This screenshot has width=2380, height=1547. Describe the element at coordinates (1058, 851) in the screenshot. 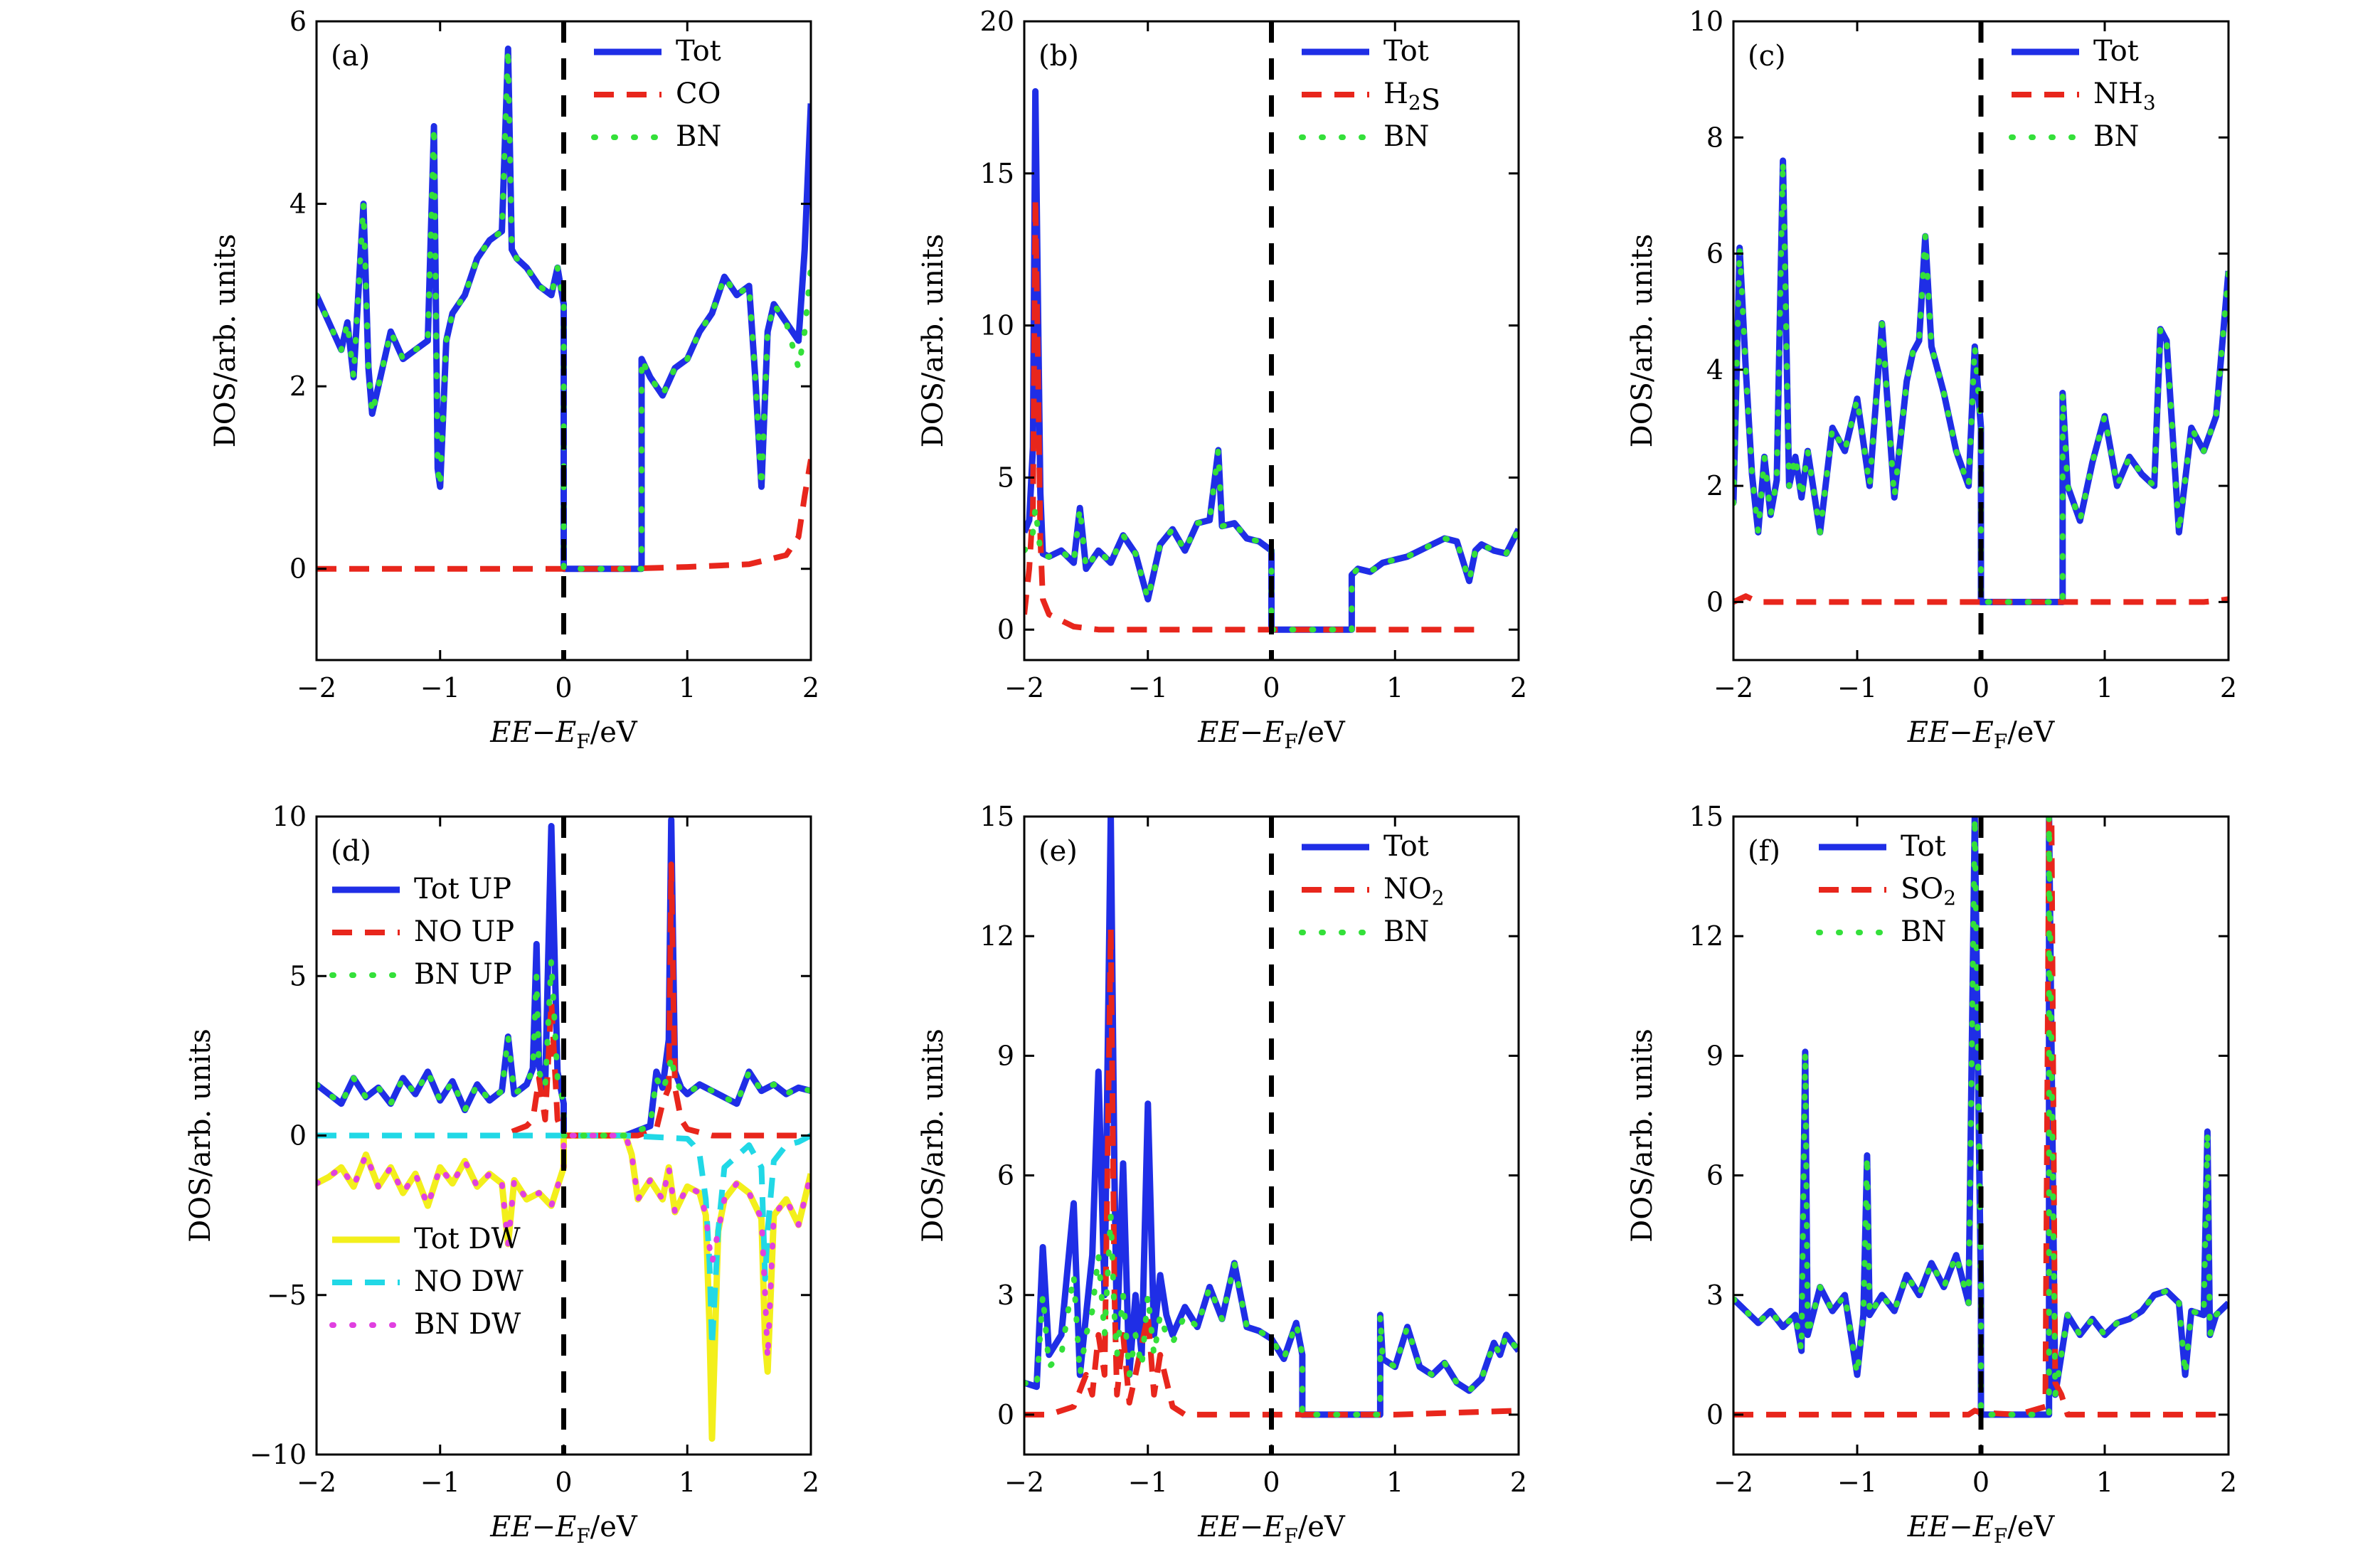

I see `panel-label: (e)` at that location.